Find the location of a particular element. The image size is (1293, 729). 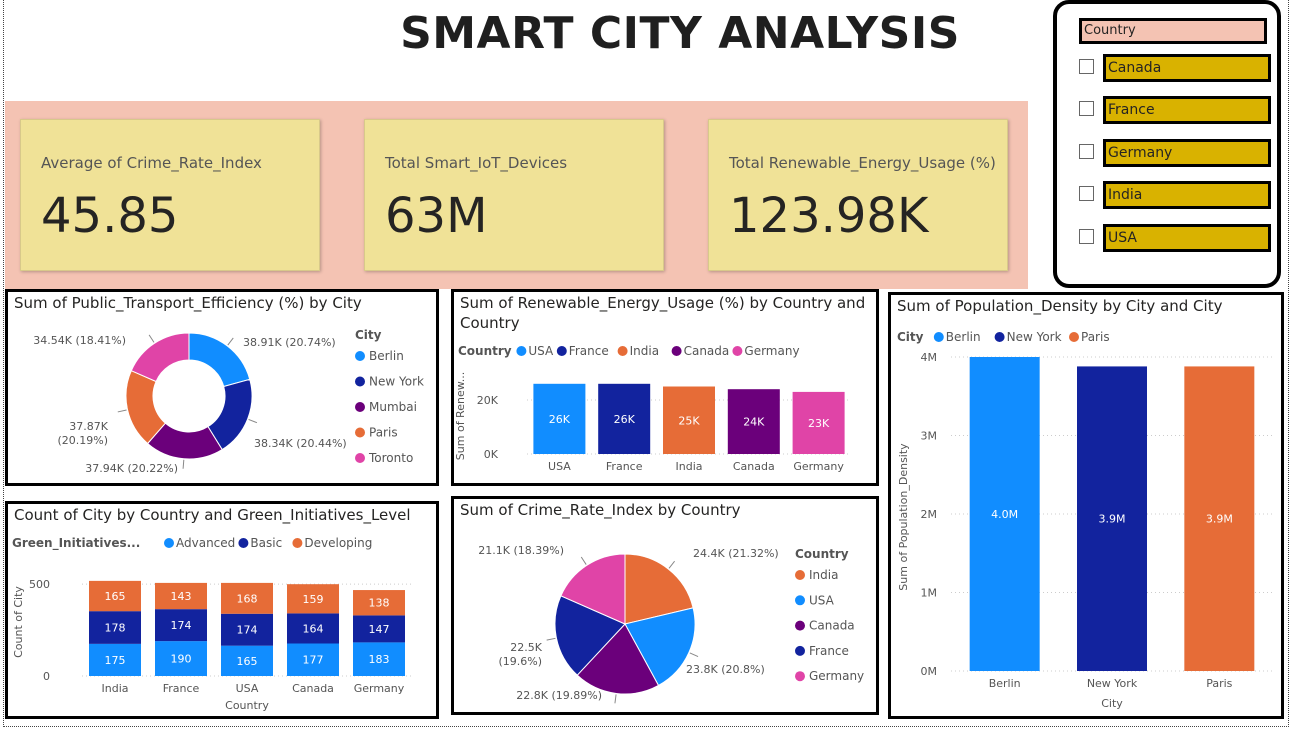

data-label-usa: 26K is located at coordinates (560, 419).